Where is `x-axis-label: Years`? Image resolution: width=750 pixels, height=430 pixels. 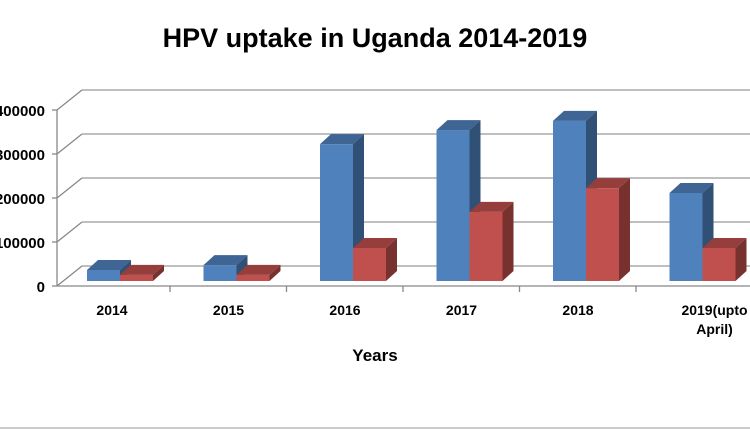
x-axis-label: Years is located at coordinates (374, 355).